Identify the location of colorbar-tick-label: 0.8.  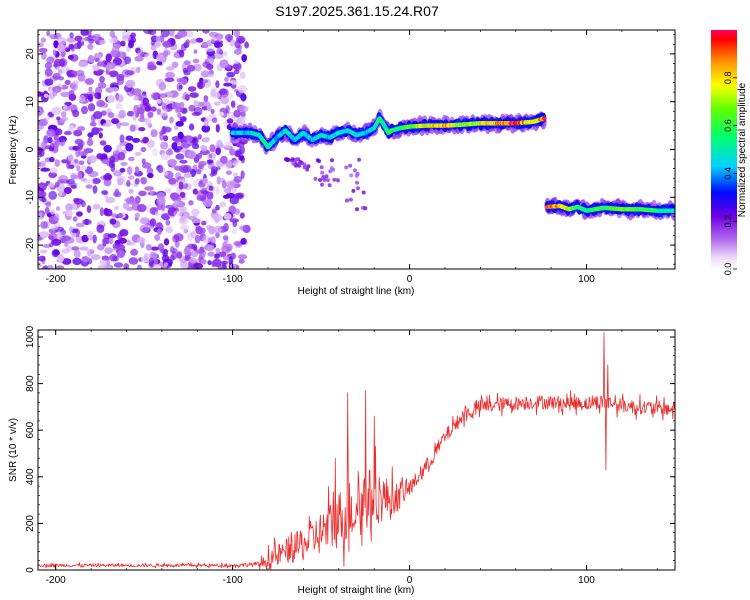
(728, 78).